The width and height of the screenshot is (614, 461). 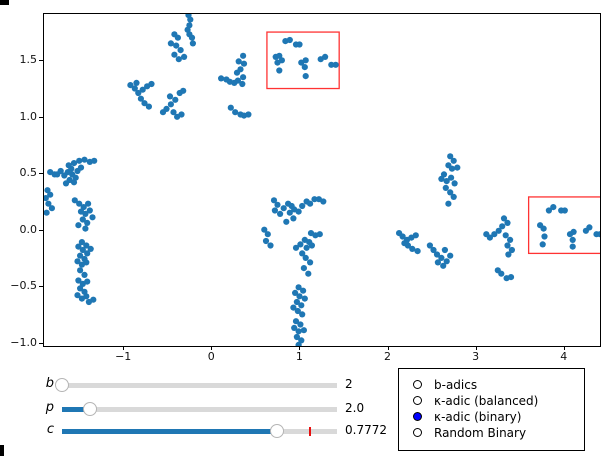 What do you see at coordinates (310, 431) in the screenshot?
I see `slider-c-init-marker` at bounding box center [310, 431].